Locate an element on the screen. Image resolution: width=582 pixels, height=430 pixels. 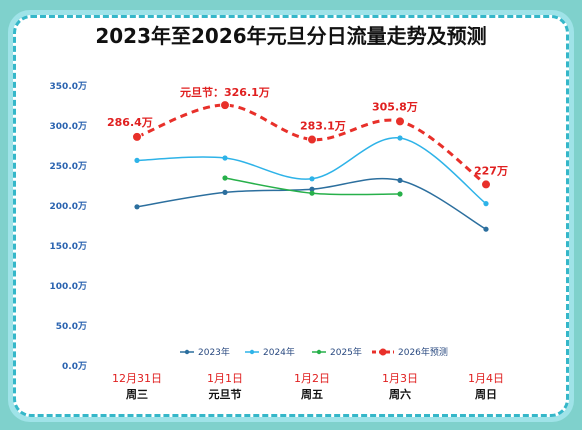
legend-label: 2025年 is located at coordinates (346, 352).